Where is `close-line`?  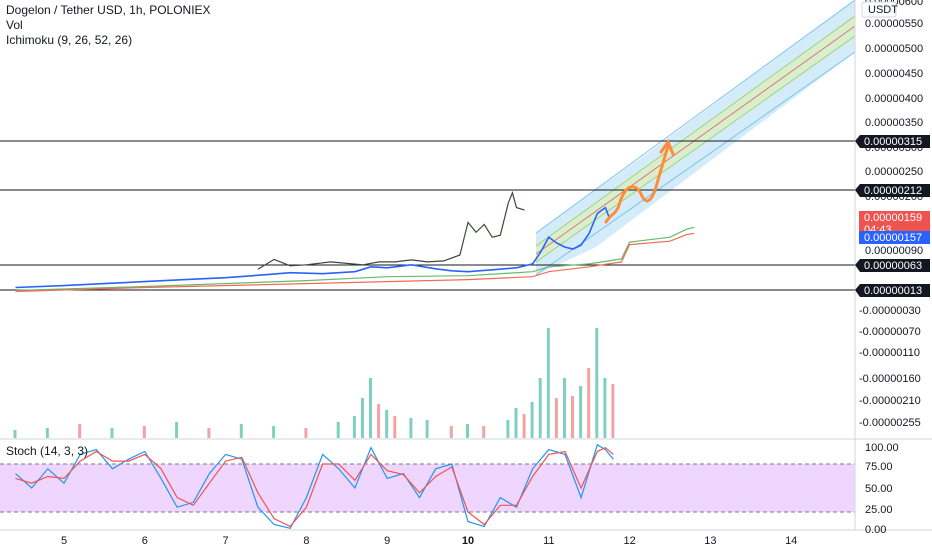 close-line is located at coordinates (313, 247).